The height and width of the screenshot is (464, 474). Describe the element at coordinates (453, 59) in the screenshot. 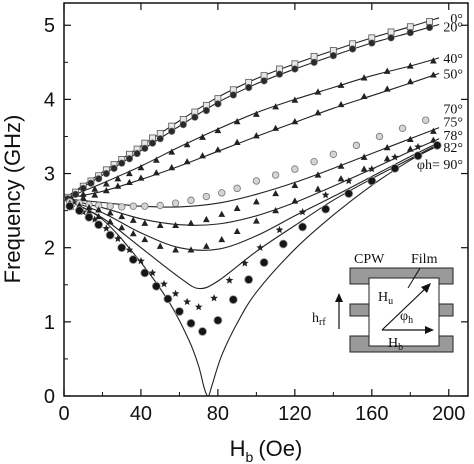

I see `series-label: 40°` at that location.